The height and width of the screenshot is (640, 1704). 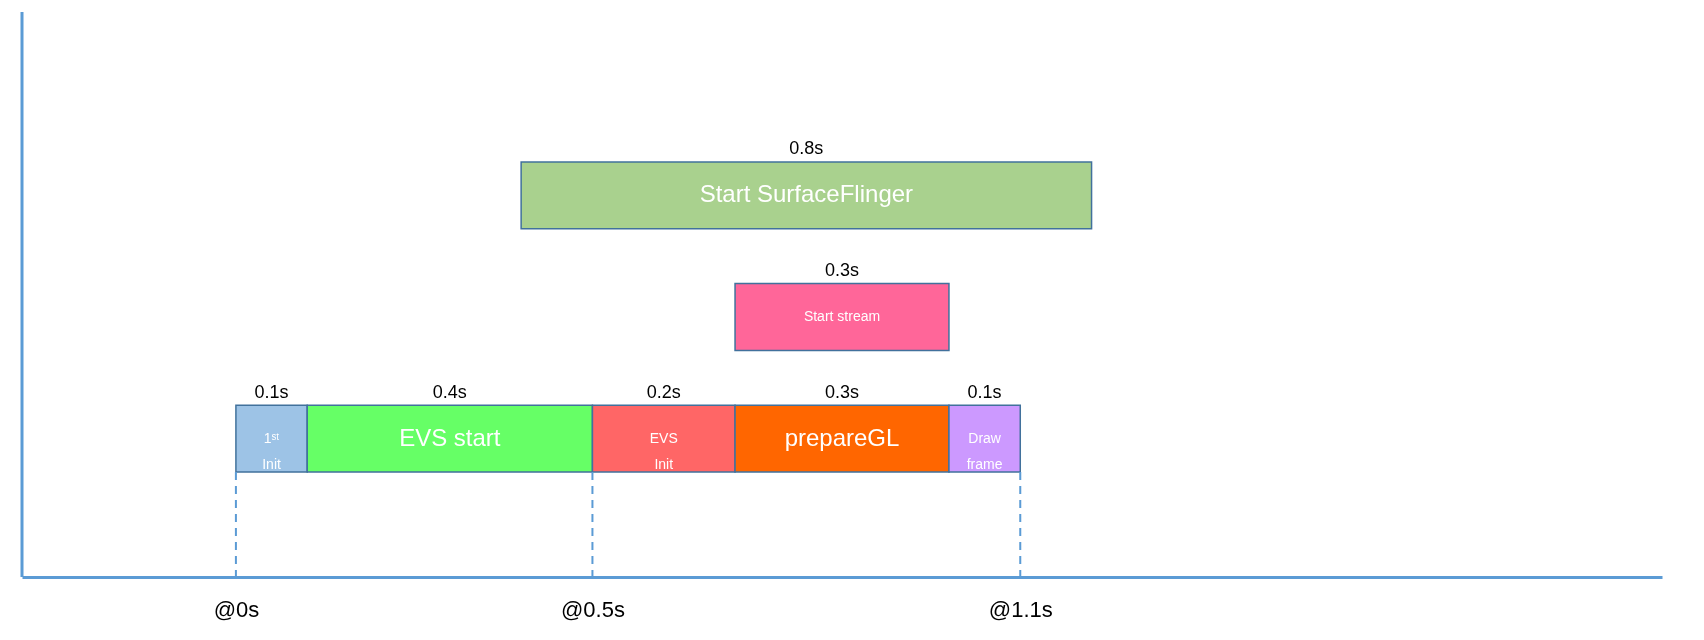 I want to click on series-label: EVS start, so click(x=450, y=437).